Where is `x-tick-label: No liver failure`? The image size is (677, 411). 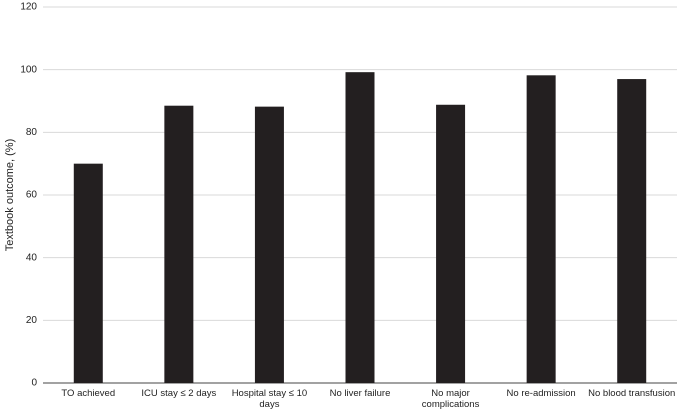
x-tick-label: No liver failure is located at coordinates (360, 393).